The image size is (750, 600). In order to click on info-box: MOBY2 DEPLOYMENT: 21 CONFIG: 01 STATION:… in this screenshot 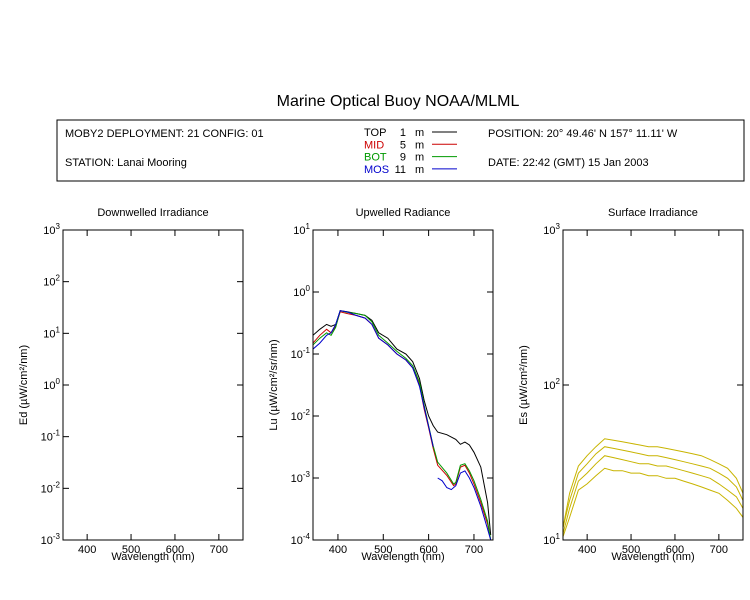, I will do `click(400, 150)`.